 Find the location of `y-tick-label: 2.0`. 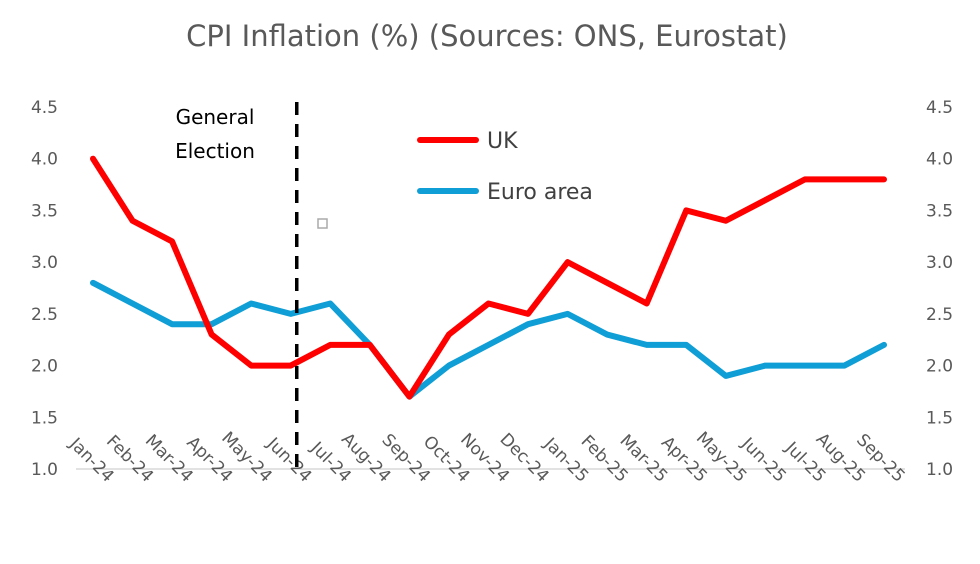

y-tick-label: 2.0 is located at coordinates (44, 367).